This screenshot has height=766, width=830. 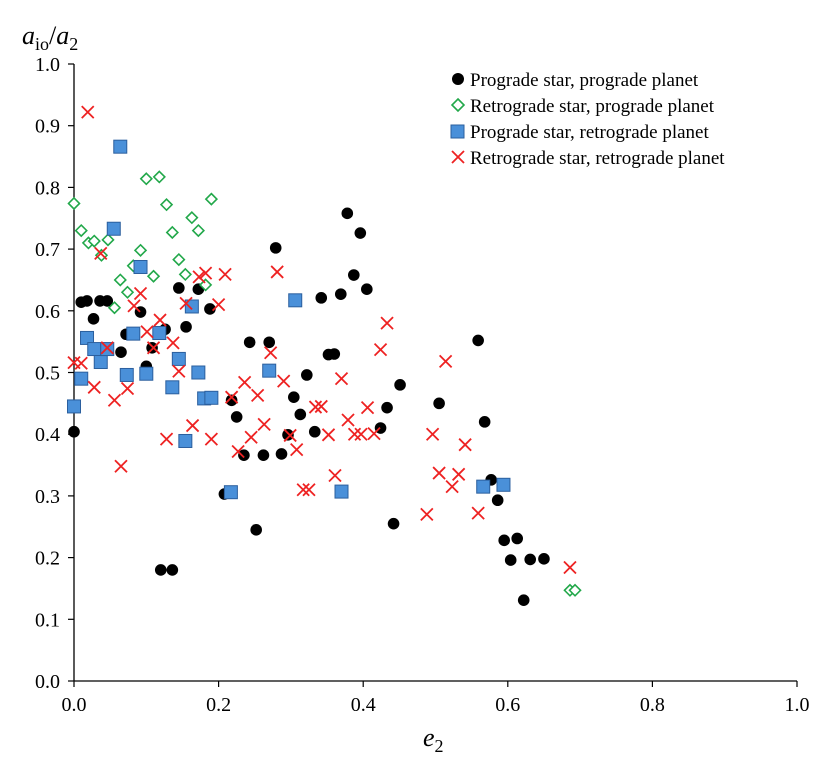 What do you see at coordinates (597, 158) in the screenshot?
I see `legend-label: Retrograde star, retrograde planet` at bounding box center [597, 158].